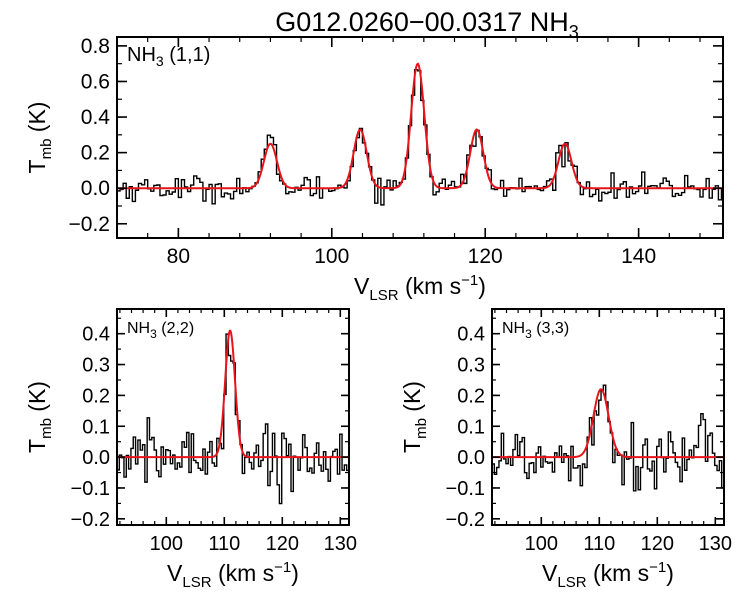  What do you see at coordinates (160, 330) in the screenshot?
I see `panel-transition-label: NH3 (2,2)` at bounding box center [160, 330].